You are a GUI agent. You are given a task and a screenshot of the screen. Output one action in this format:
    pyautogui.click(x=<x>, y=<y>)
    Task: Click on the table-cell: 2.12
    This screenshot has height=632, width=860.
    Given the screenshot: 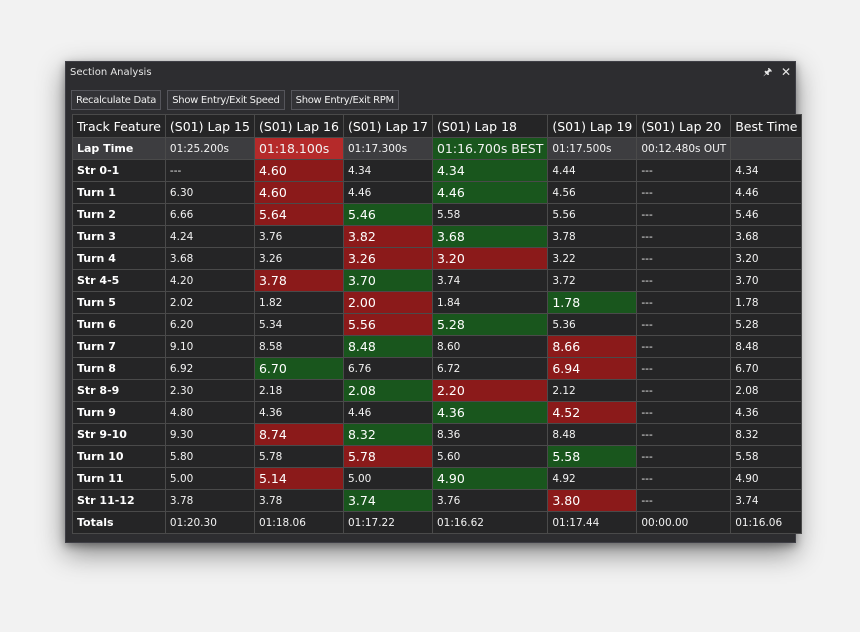 What is the action you would take?
    pyautogui.click(x=592, y=390)
    